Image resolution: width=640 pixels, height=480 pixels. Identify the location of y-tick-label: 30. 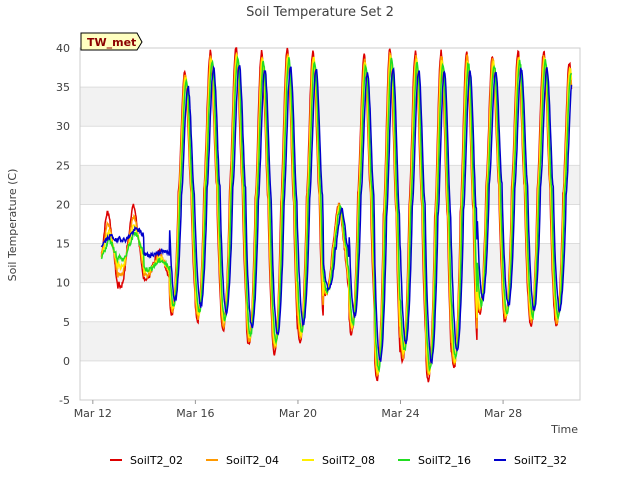
(63, 126).